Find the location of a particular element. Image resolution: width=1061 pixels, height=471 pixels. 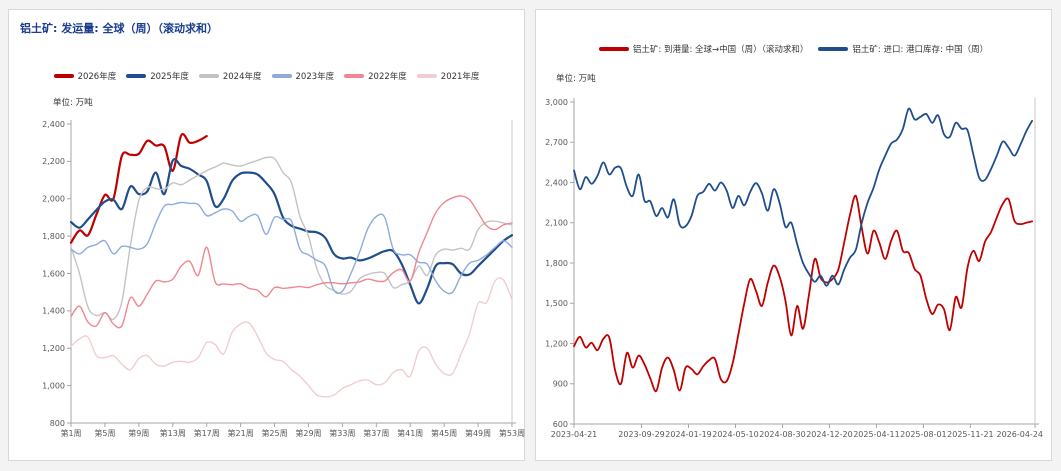

legend-item-0-4: 2022年度 is located at coordinates (375, 76).